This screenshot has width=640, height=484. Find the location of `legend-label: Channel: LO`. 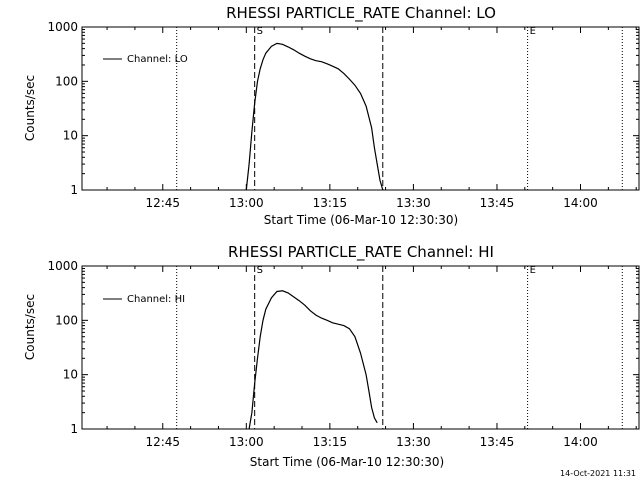

legend-label: Channel: LO is located at coordinates (157, 59).